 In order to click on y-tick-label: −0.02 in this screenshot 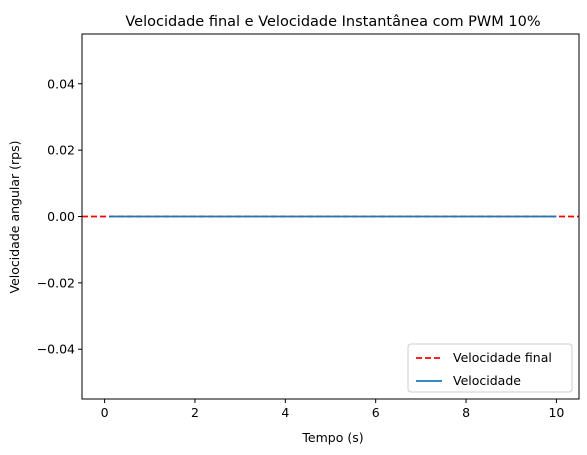, I will do `click(56, 282)`.